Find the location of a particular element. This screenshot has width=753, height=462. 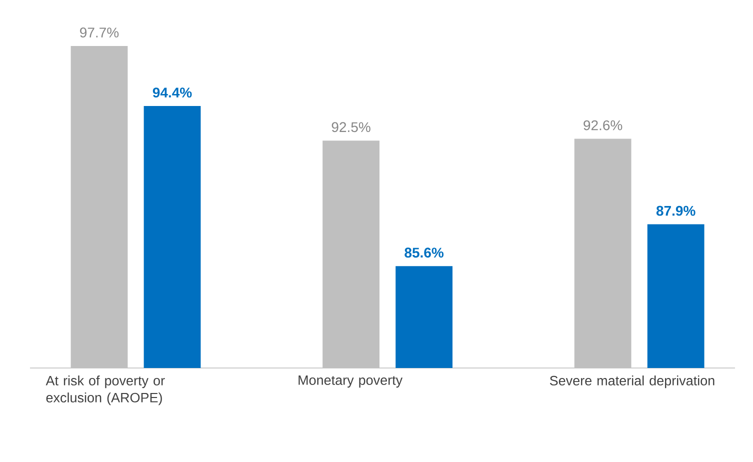

x-tick-label: Monetary poverty is located at coordinates (350, 382).